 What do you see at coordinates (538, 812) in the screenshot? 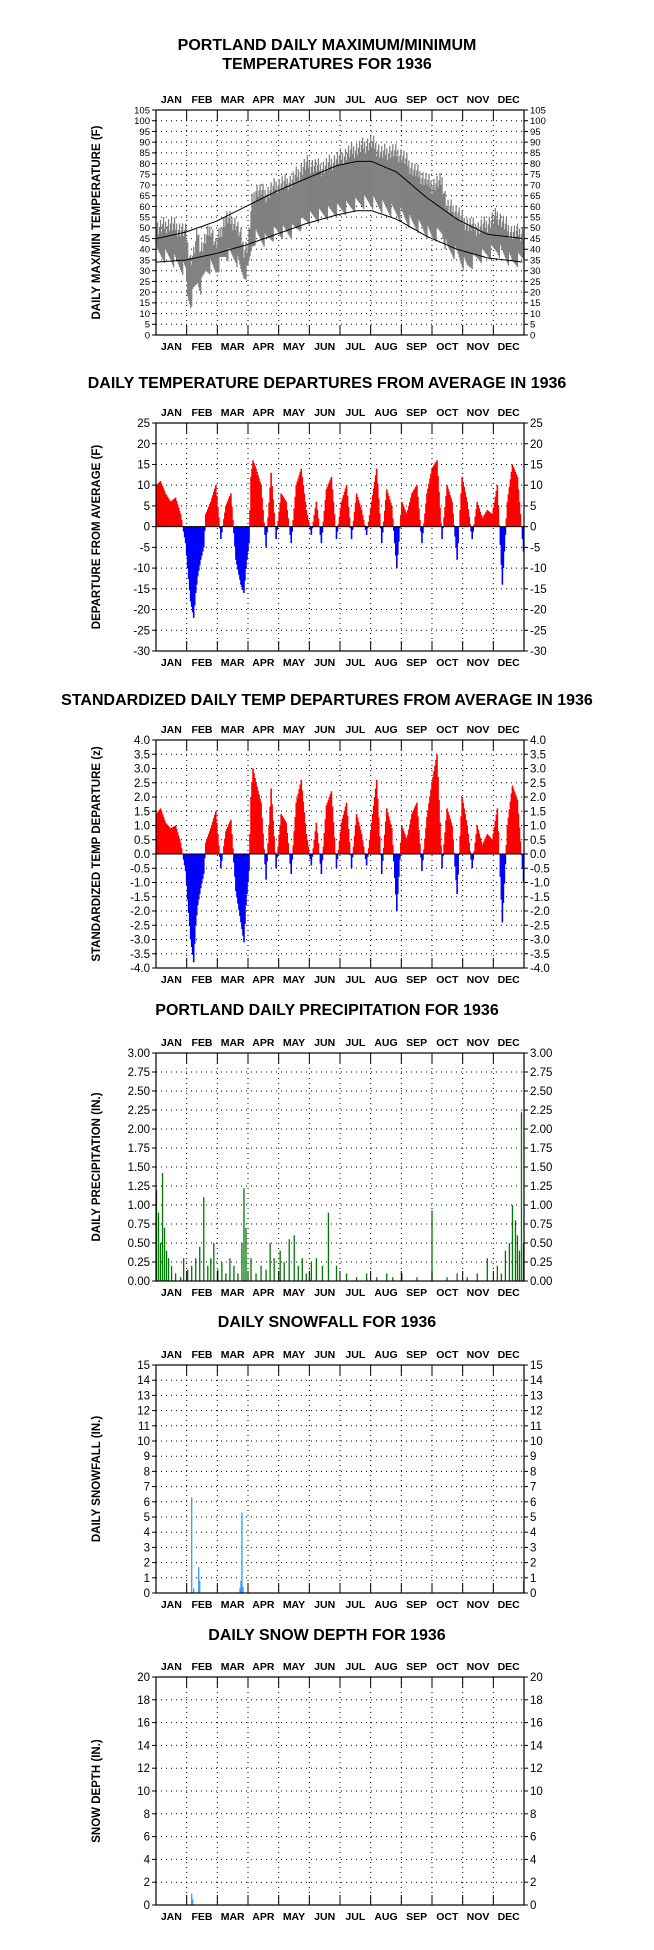
I see `y-tick-label: 1.5` at bounding box center [538, 812].